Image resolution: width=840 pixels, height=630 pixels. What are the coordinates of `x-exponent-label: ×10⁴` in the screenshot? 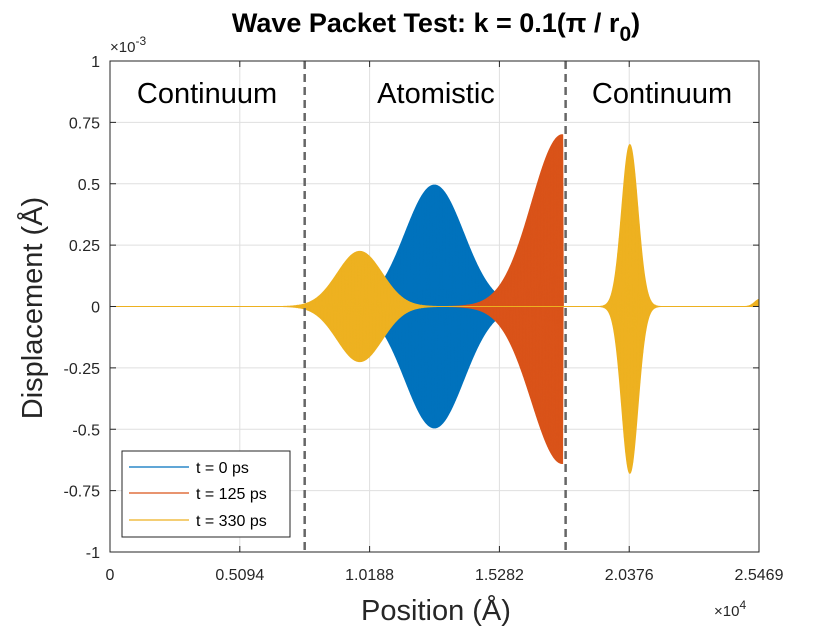 It's located at (730, 609).